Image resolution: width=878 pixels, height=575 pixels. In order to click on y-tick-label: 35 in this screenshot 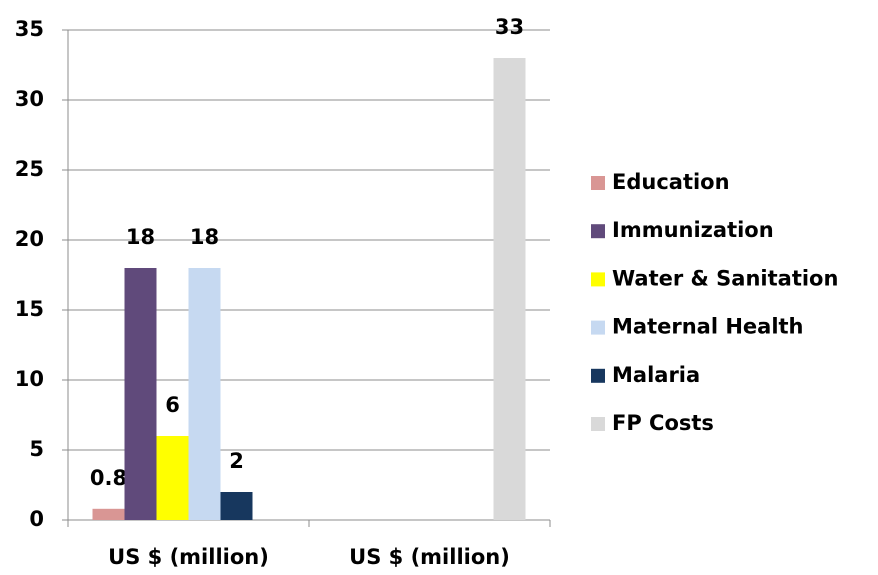, I will do `click(29, 29)`.